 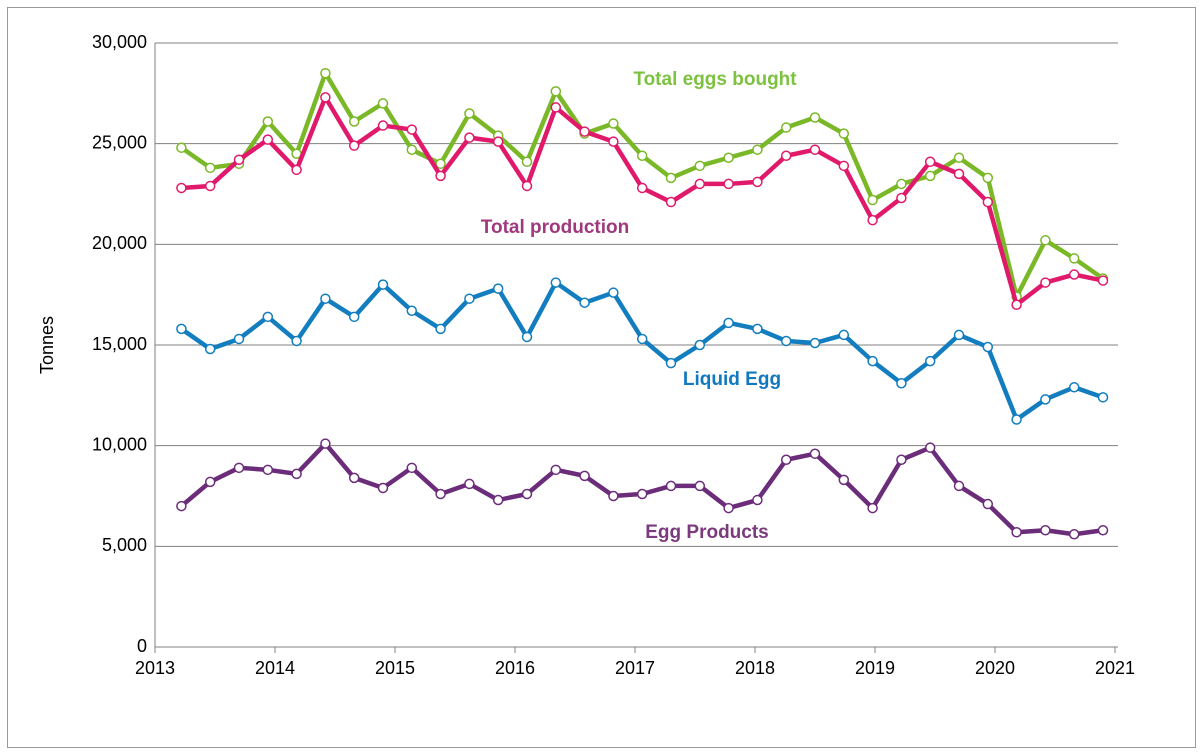 I want to click on y-tick-label: 20,000, so click(x=119, y=243).